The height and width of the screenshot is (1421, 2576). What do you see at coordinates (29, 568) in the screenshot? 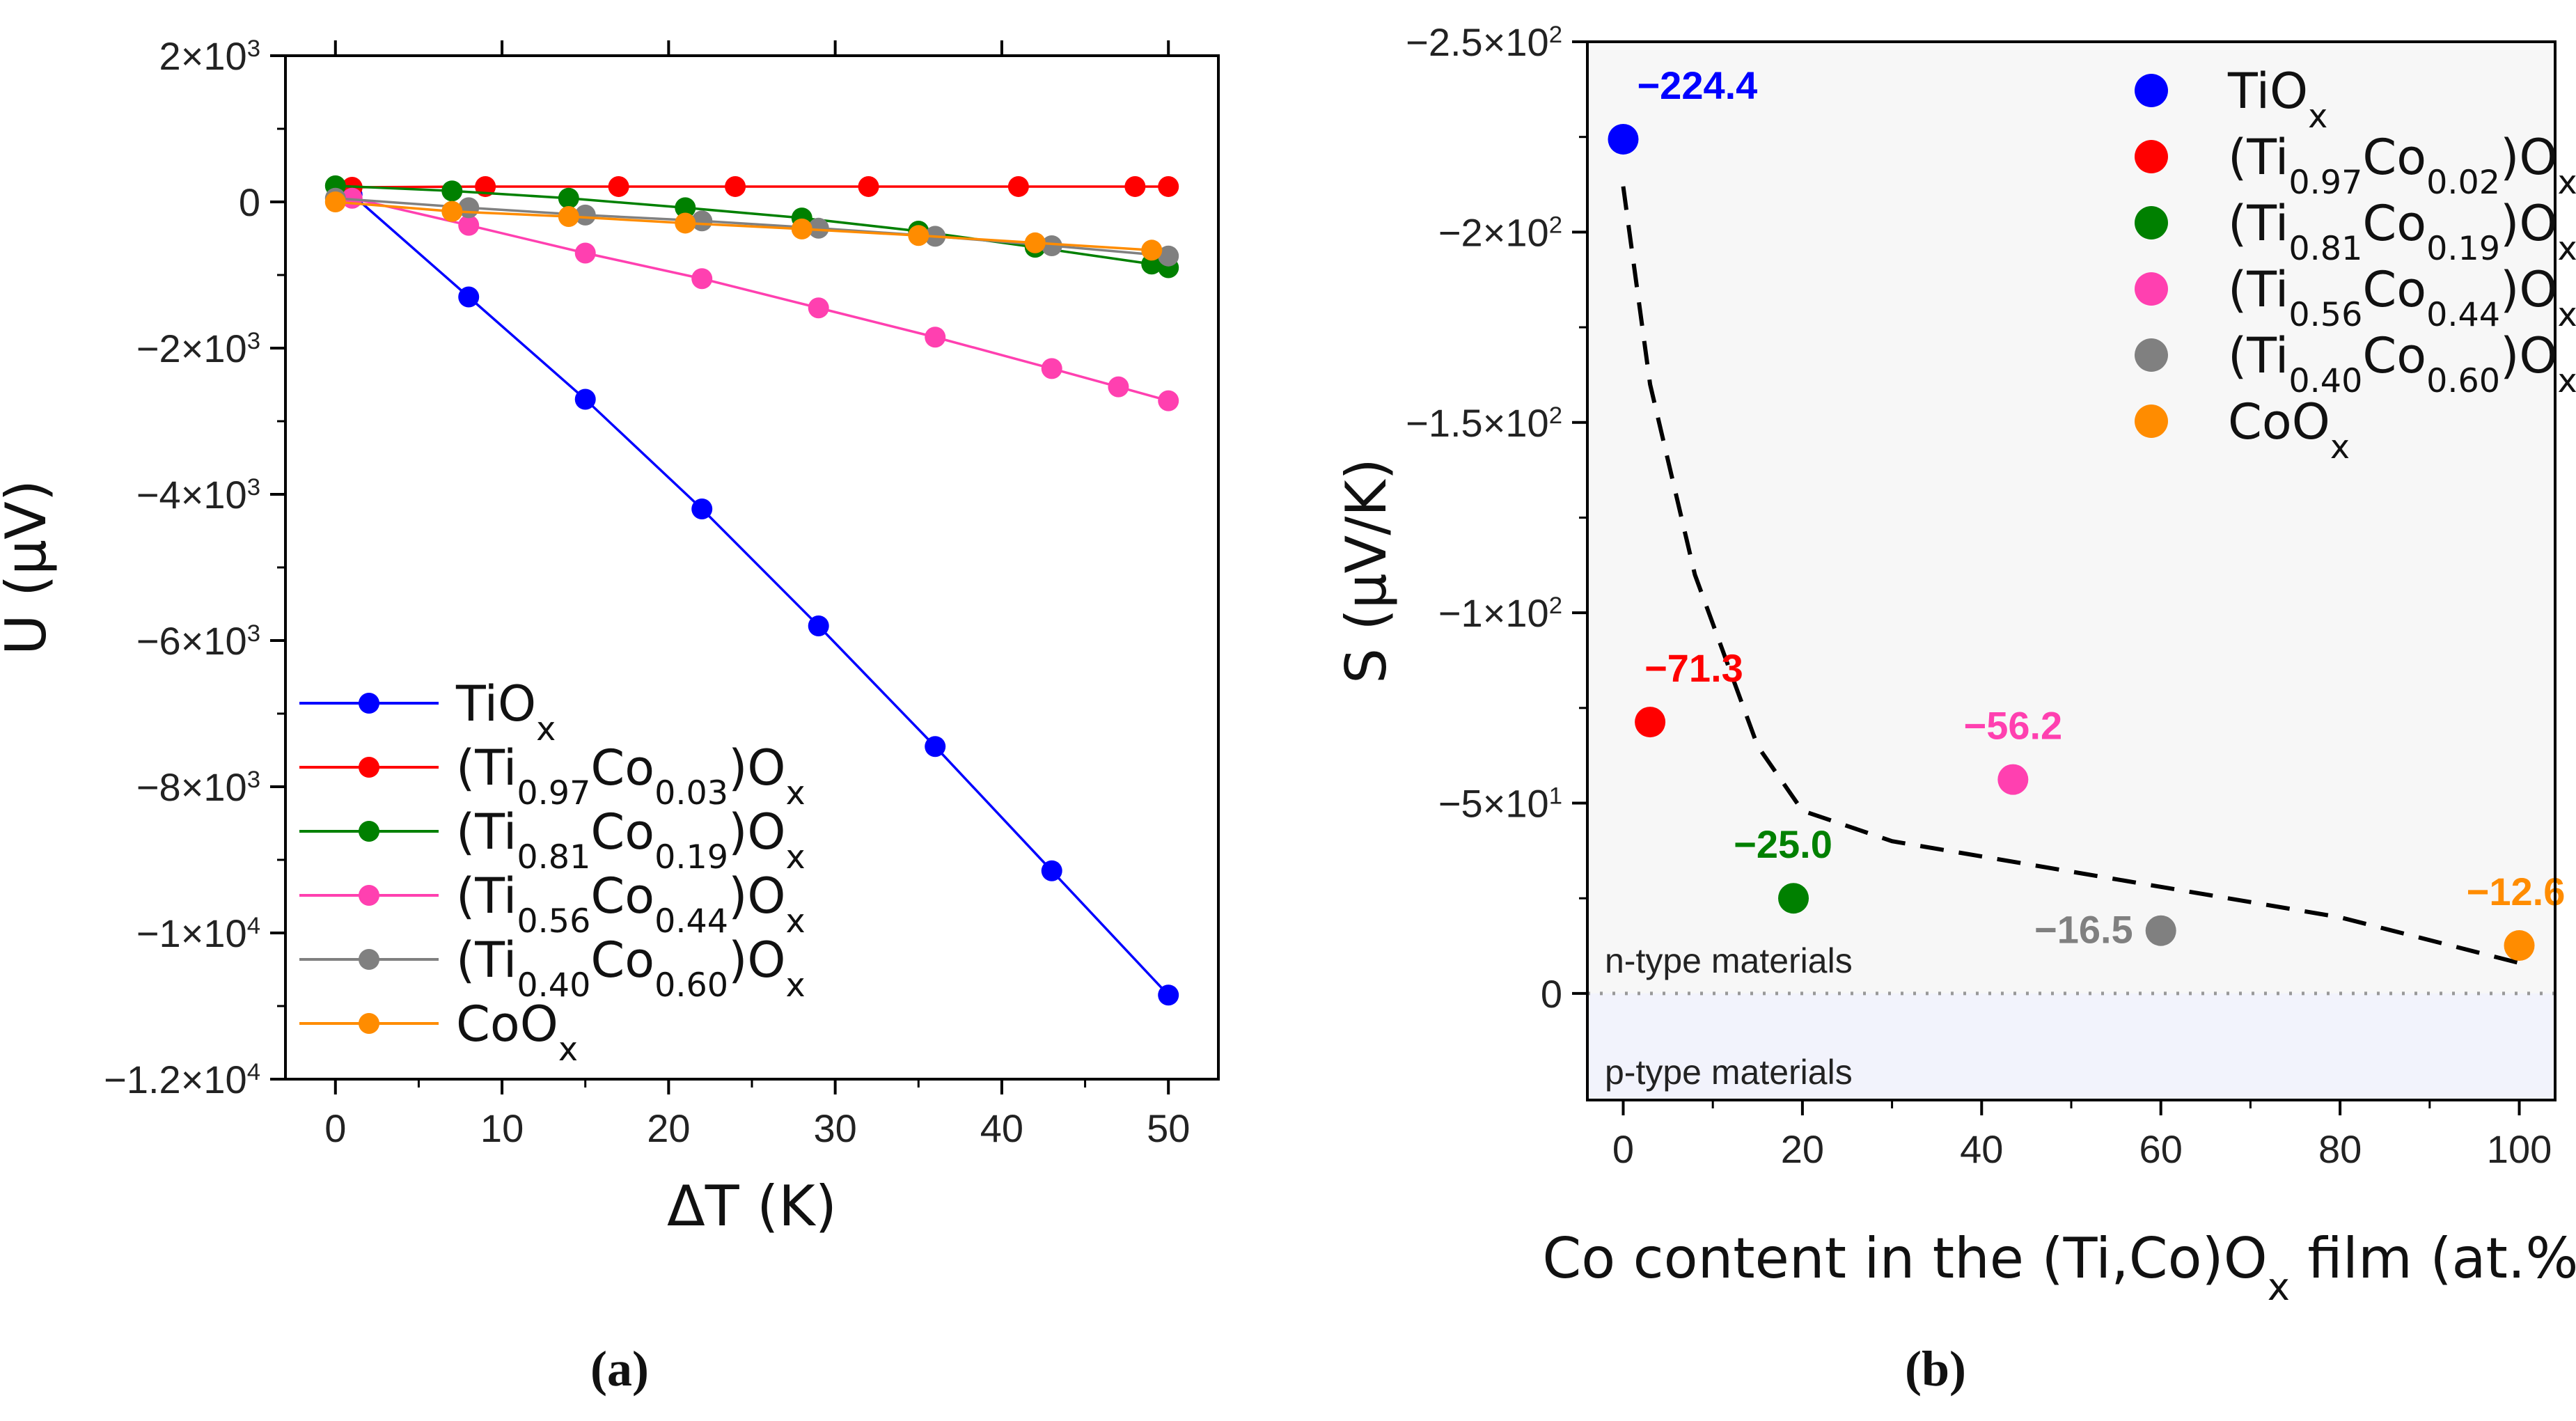
I see `y-axis-label-a: U (μV)` at bounding box center [29, 568].